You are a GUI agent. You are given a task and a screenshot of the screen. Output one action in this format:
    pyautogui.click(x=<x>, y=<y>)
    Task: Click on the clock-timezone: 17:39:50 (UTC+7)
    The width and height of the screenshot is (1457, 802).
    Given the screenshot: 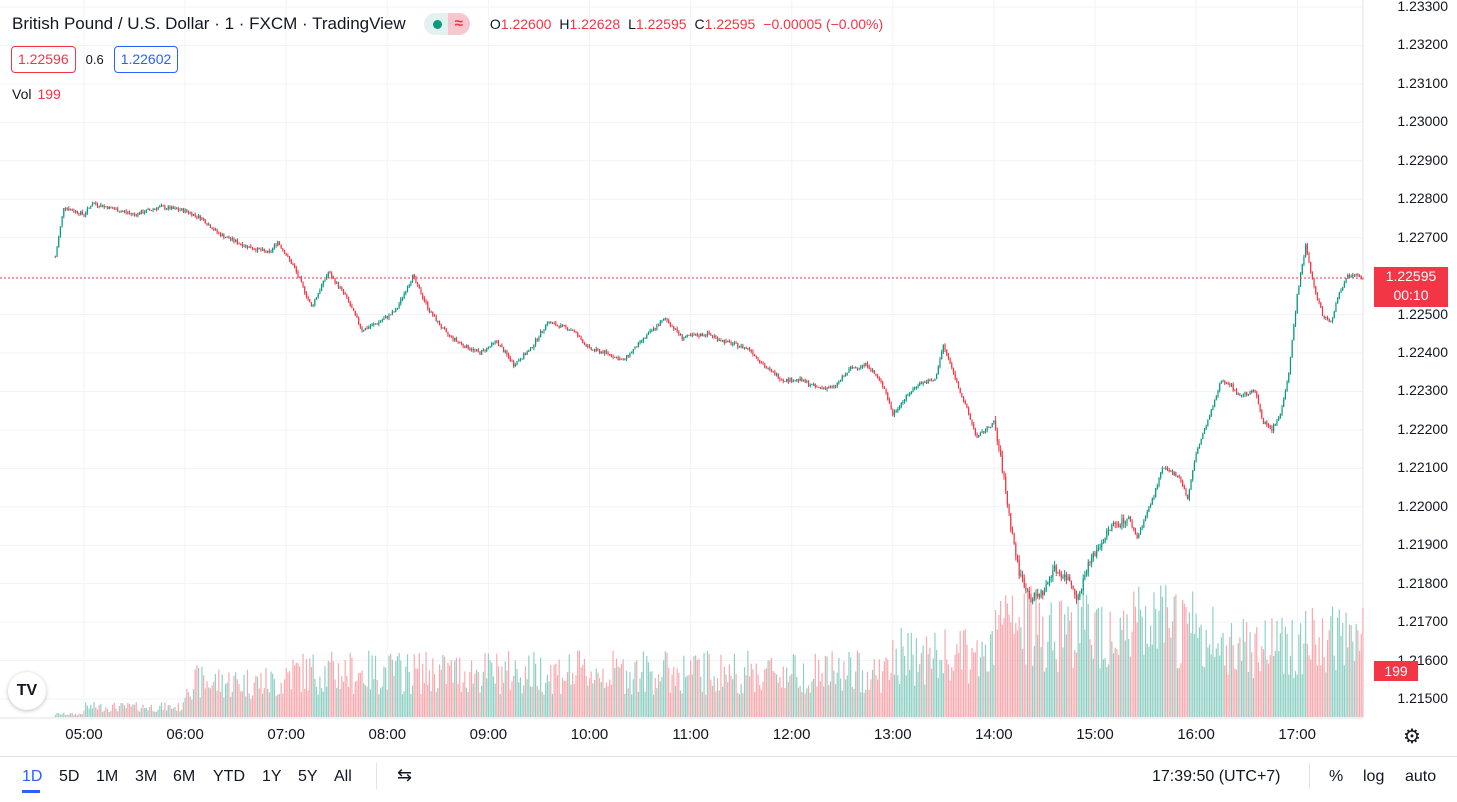 What is the action you would take?
    pyautogui.click(x=1216, y=776)
    